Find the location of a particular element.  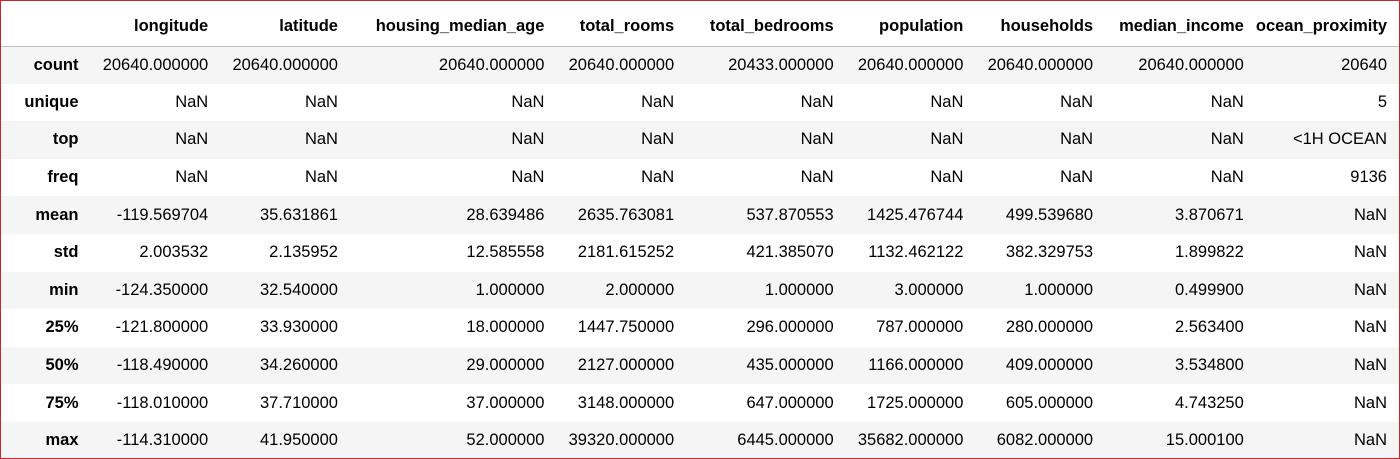

row-label: mean is located at coordinates (57, 214).